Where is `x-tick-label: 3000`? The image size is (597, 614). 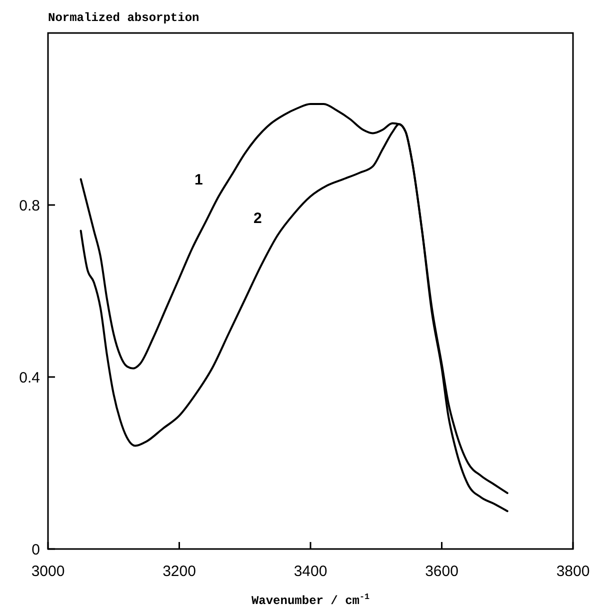 x-tick-label: 3000 is located at coordinates (48, 571).